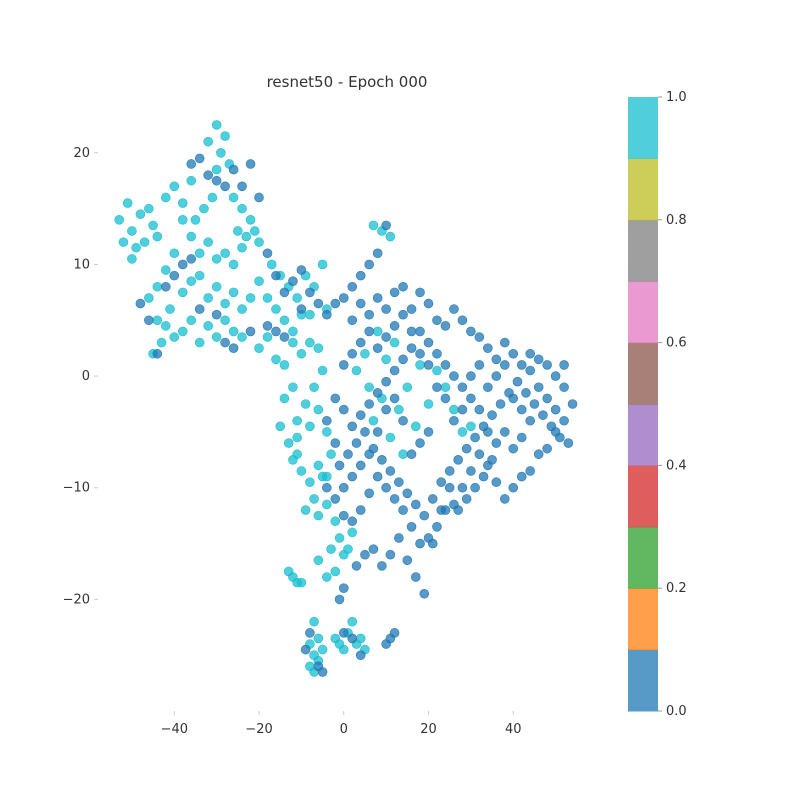 The height and width of the screenshot is (800, 800). Describe the element at coordinates (657, 404) in the screenshot. I see `colorbar: 0.0 0.2 0.4 0.6 0.8 1.0` at that location.